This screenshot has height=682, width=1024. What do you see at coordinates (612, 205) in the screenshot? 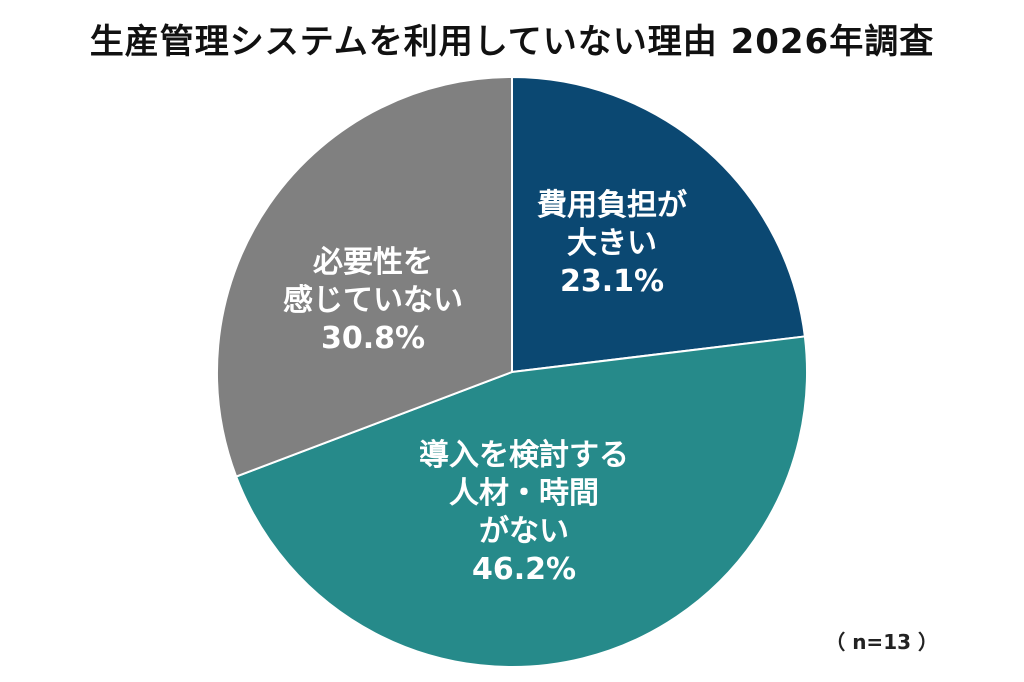
I see `slice-1-label-line: 費用負担が` at bounding box center [612, 205].